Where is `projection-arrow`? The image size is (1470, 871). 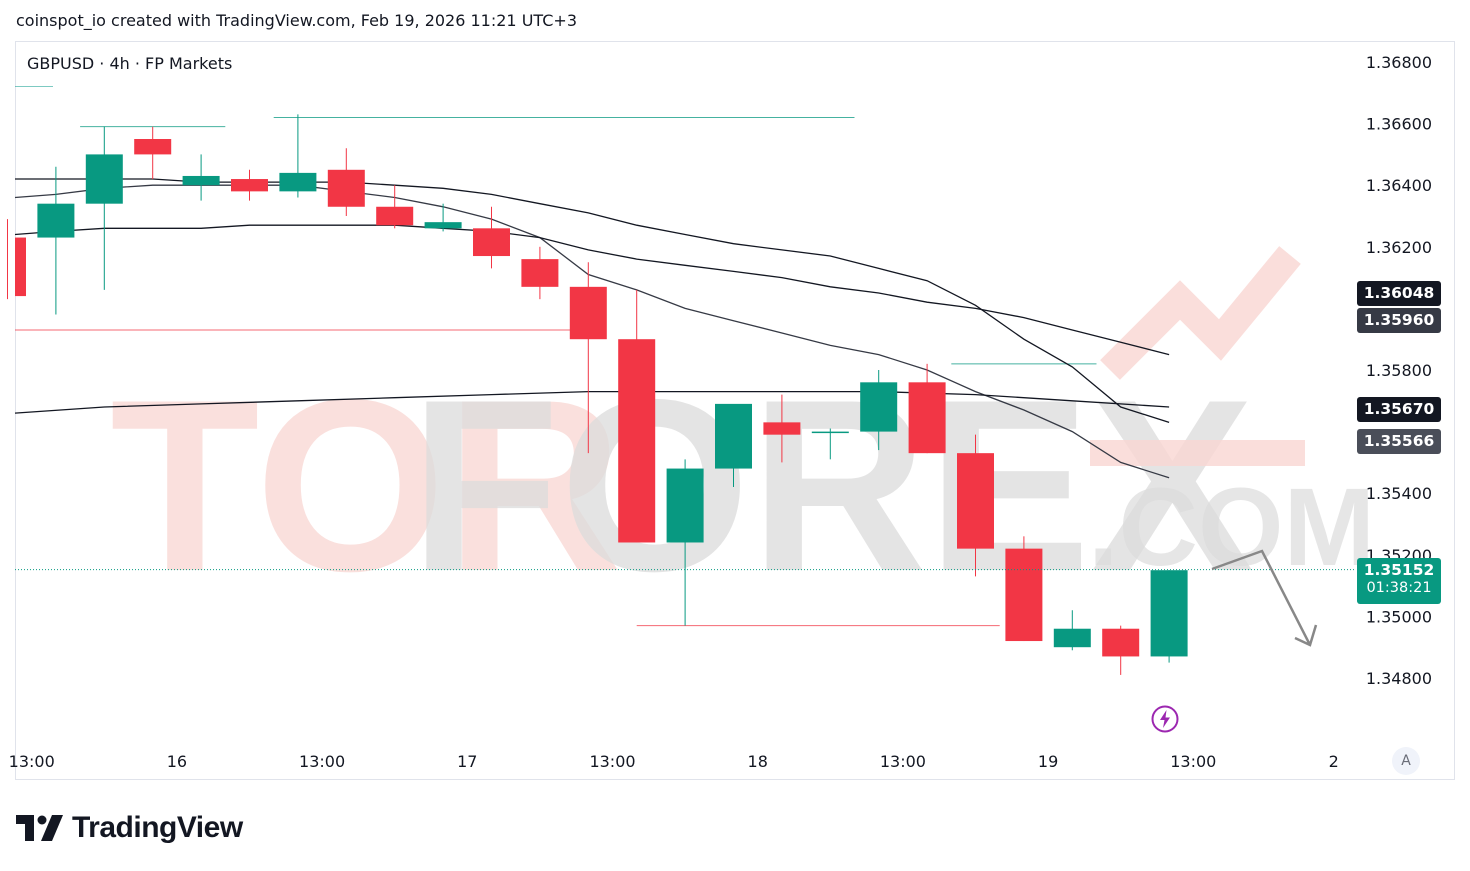 projection-arrow is located at coordinates (1264, 598).